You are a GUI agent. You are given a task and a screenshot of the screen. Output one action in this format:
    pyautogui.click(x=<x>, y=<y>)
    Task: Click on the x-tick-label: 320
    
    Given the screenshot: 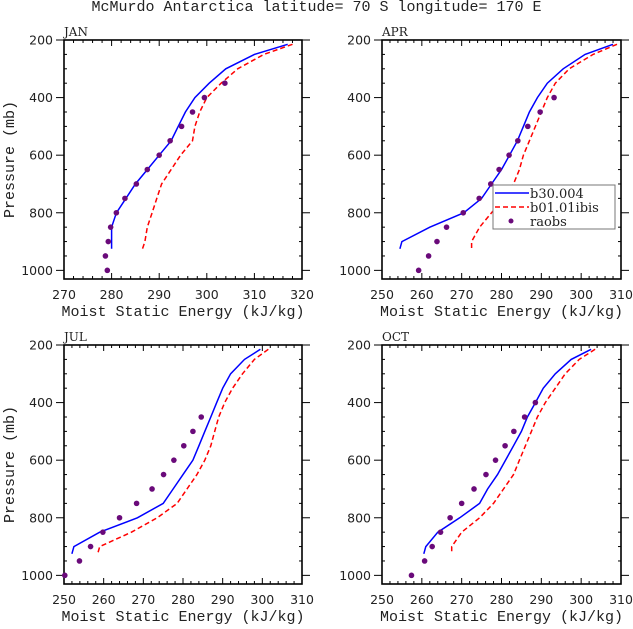 What is the action you would take?
    pyautogui.click(x=302, y=294)
    